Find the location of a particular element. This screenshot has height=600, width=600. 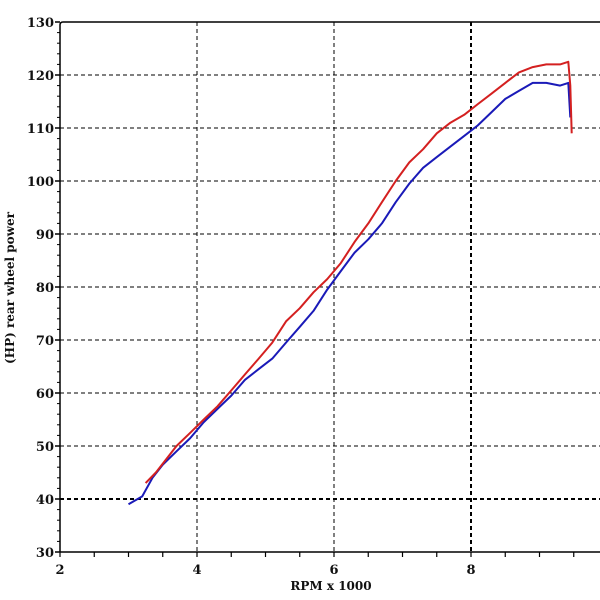

y-tick-label: 110 is located at coordinates (40, 129).